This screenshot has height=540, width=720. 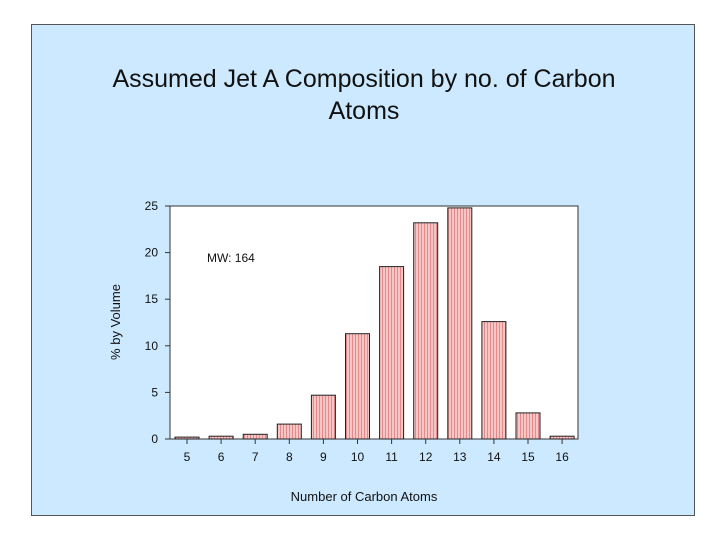 I want to click on x-tick-label: 12, so click(x=426, y=457).